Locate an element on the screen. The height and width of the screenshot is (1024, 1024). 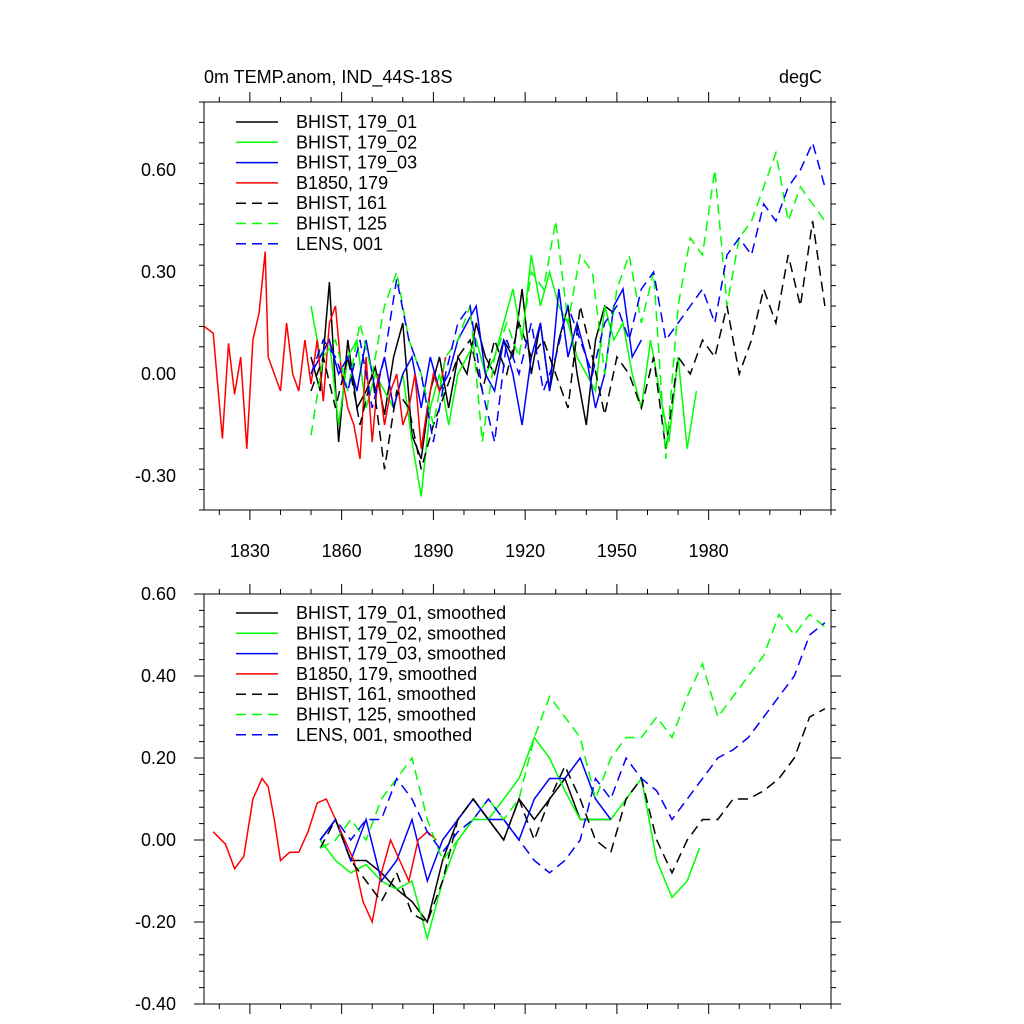
legend-label: BHIST, 179_02 is located at coordinates (356, 142).